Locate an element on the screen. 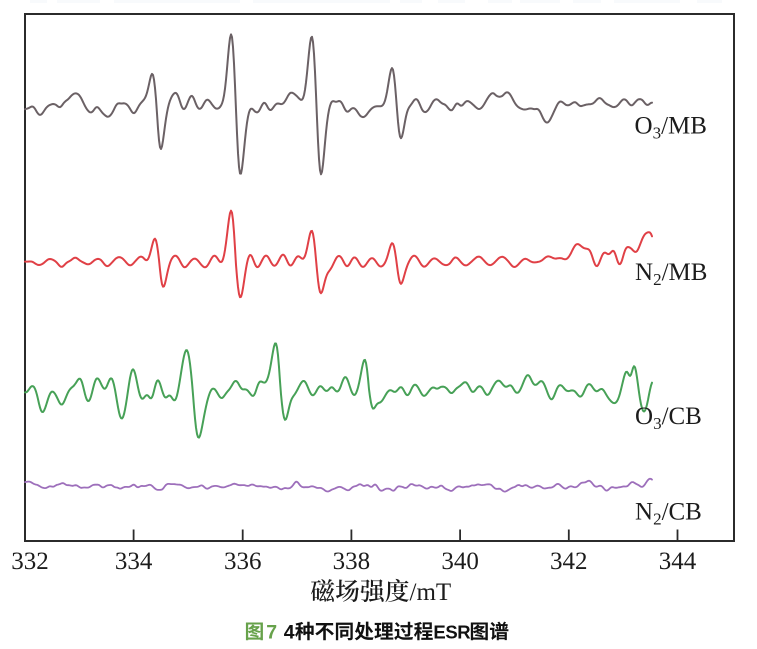 Image resolution: width=757 pixels, height=649 pixels. svg-text: ESR is located at coordinates (451, 632).